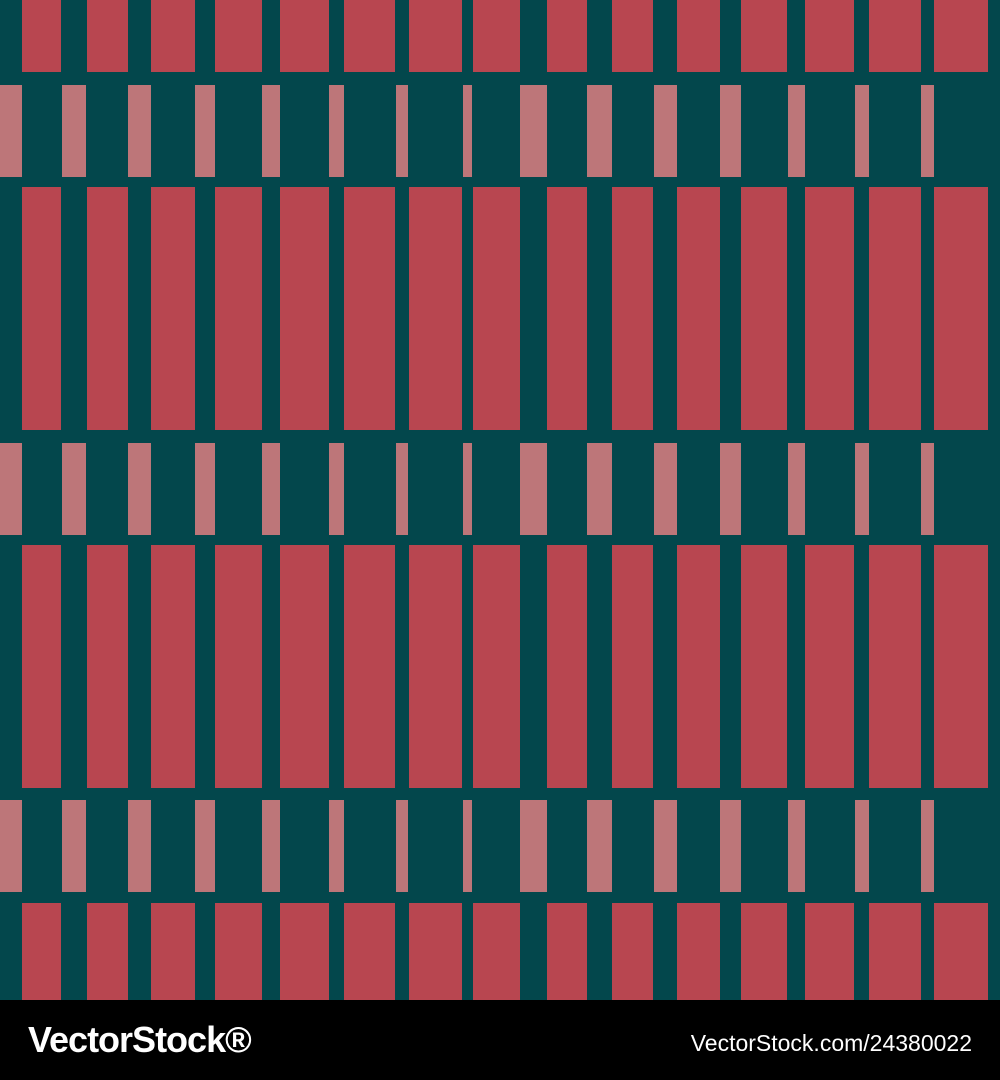 The image size is (1000, 1080). What do you see at coordinates (500, 1040) in the screenshot?
I see `watermark-bar` at bounding box center [500, 1040].